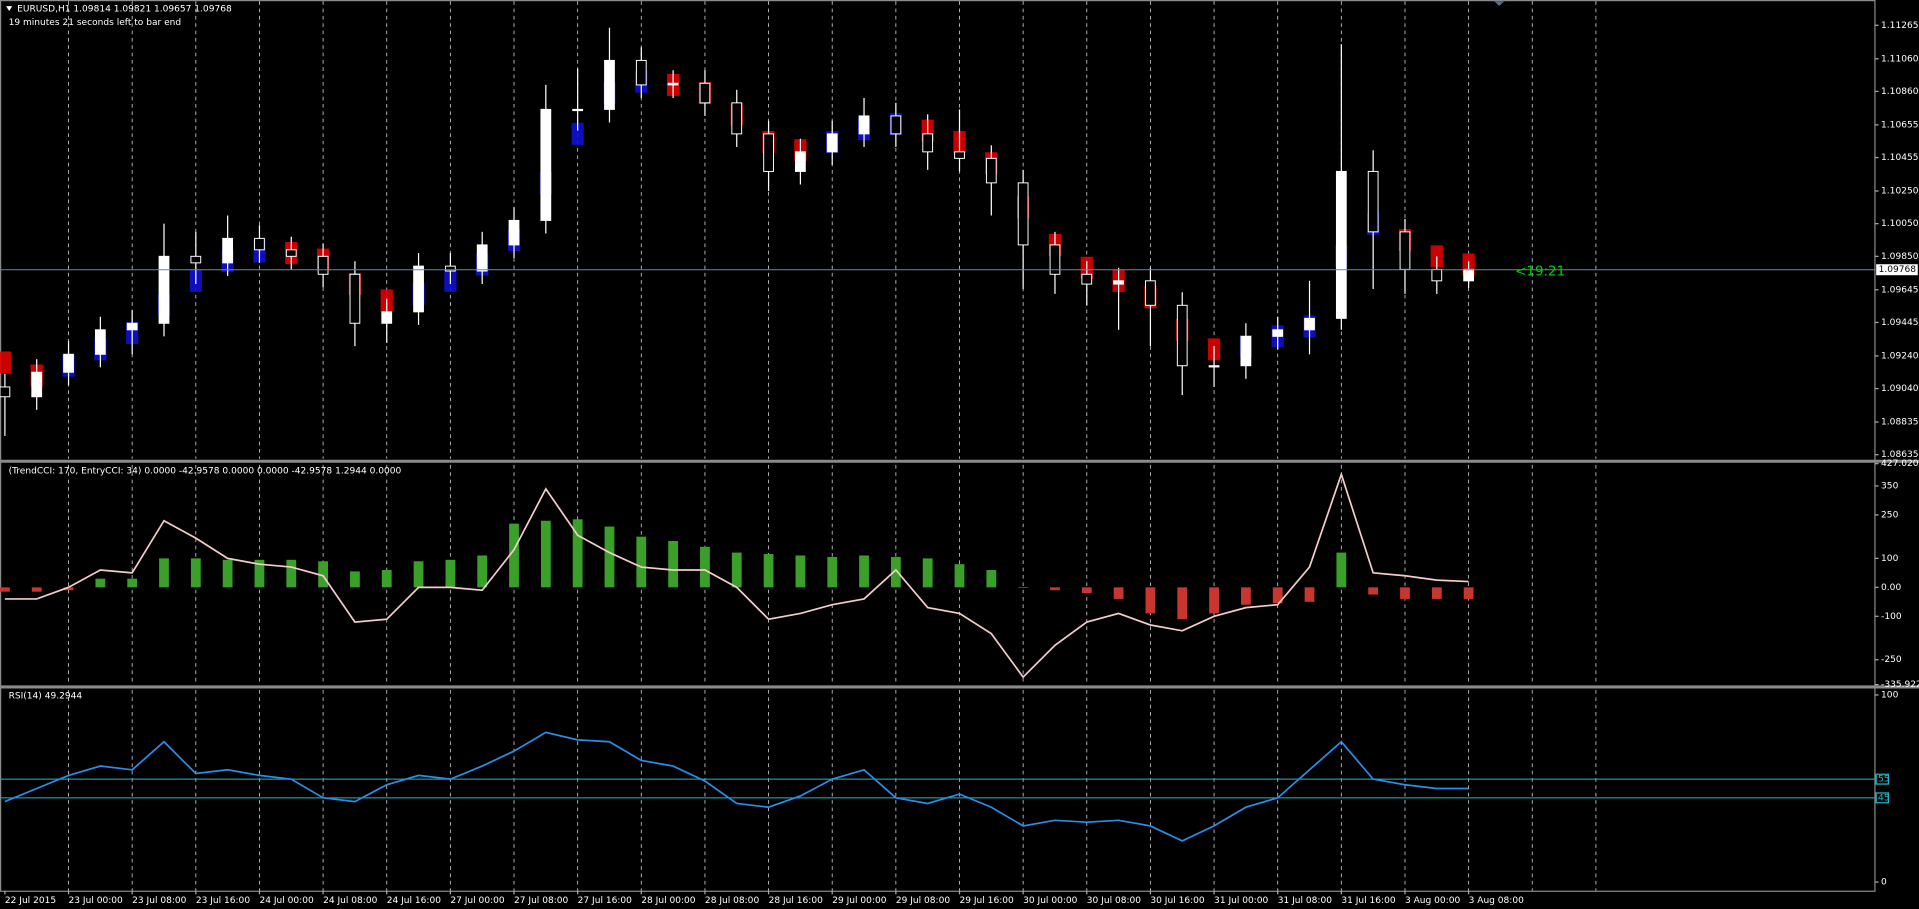 Image resolution: width=1919 pixels, height=909 pixels. Describe the element at coordinates (605, 901) in the screenshot. I see `time-label: 27 Jul 16:00` at that location.